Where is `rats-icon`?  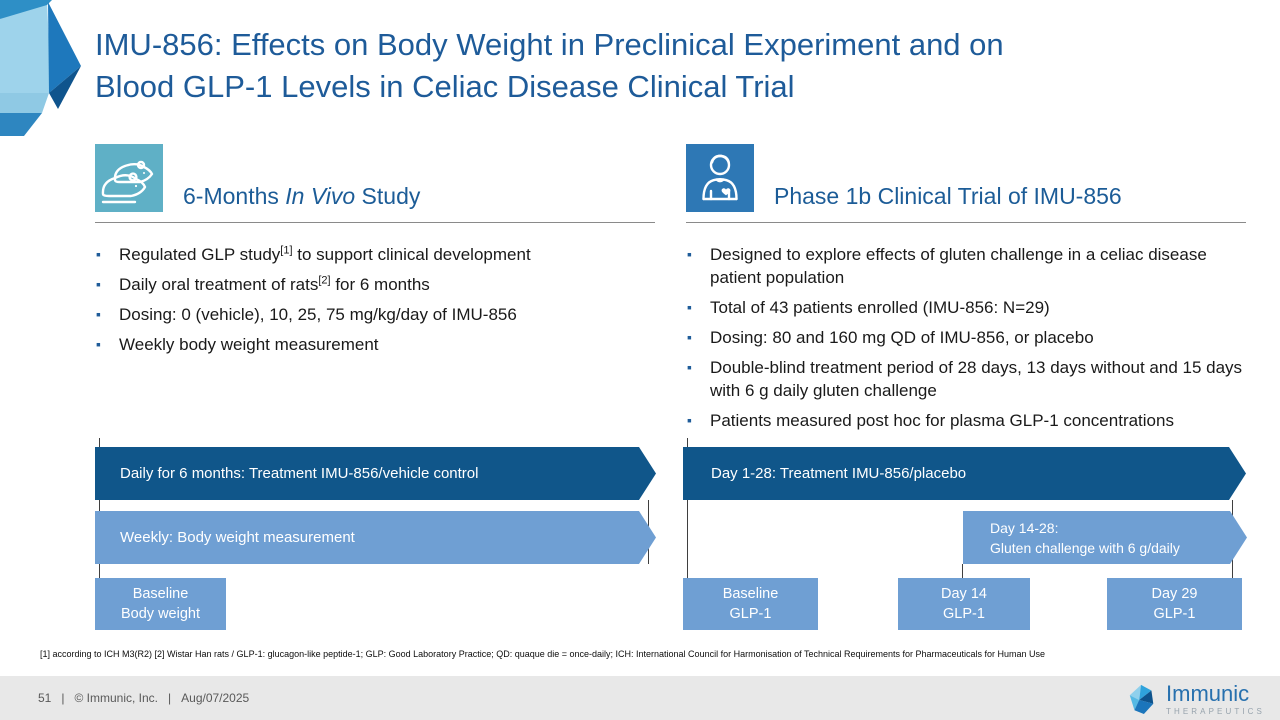 rats-icon is located at coordinates (129, 178).